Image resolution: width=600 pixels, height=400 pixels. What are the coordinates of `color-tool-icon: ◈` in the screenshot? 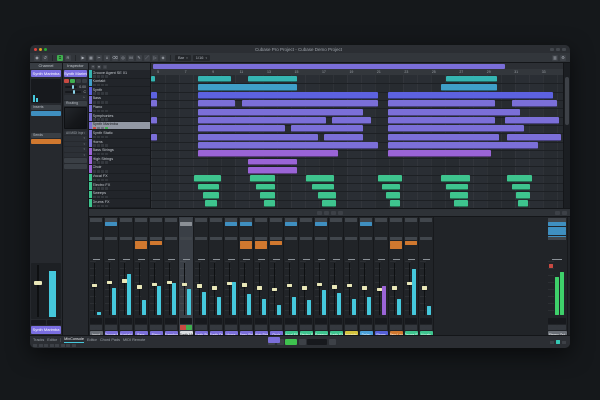 It's located at (163, 57).